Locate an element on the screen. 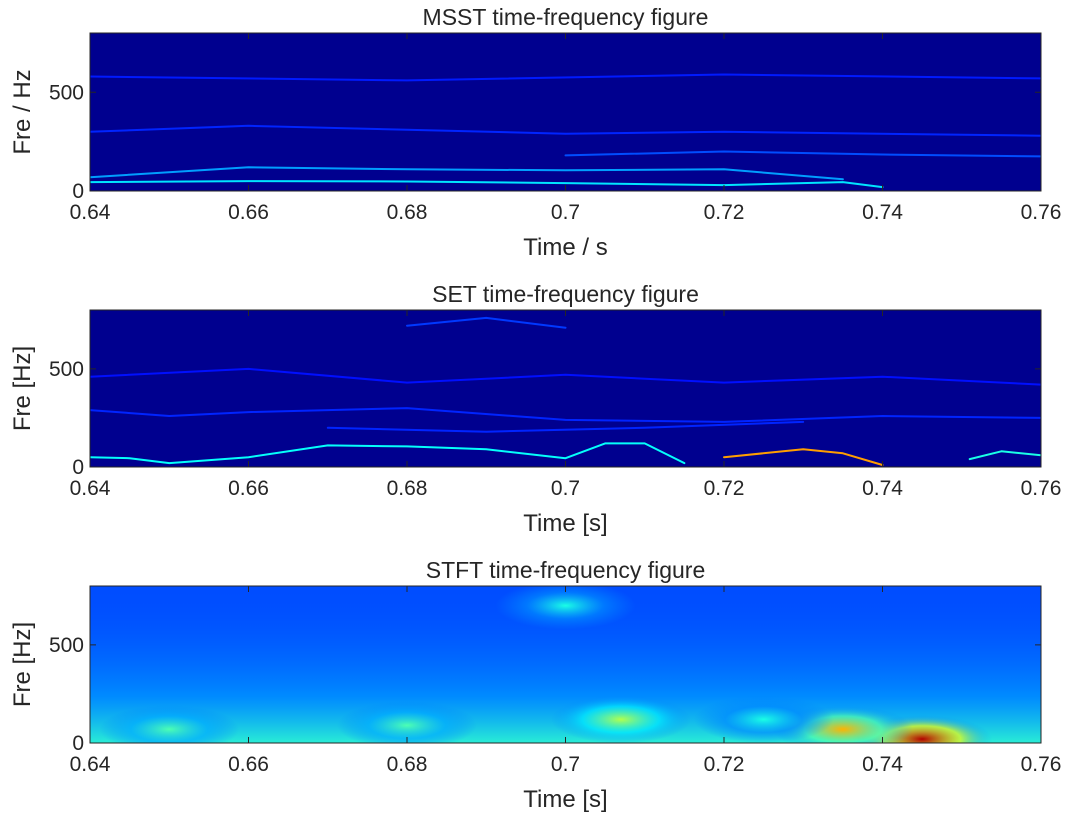 Image resolution: width=1070 pixels, height=815 pixels. y-axis-label: Fre / Hz is located at coordinates (22, 111).